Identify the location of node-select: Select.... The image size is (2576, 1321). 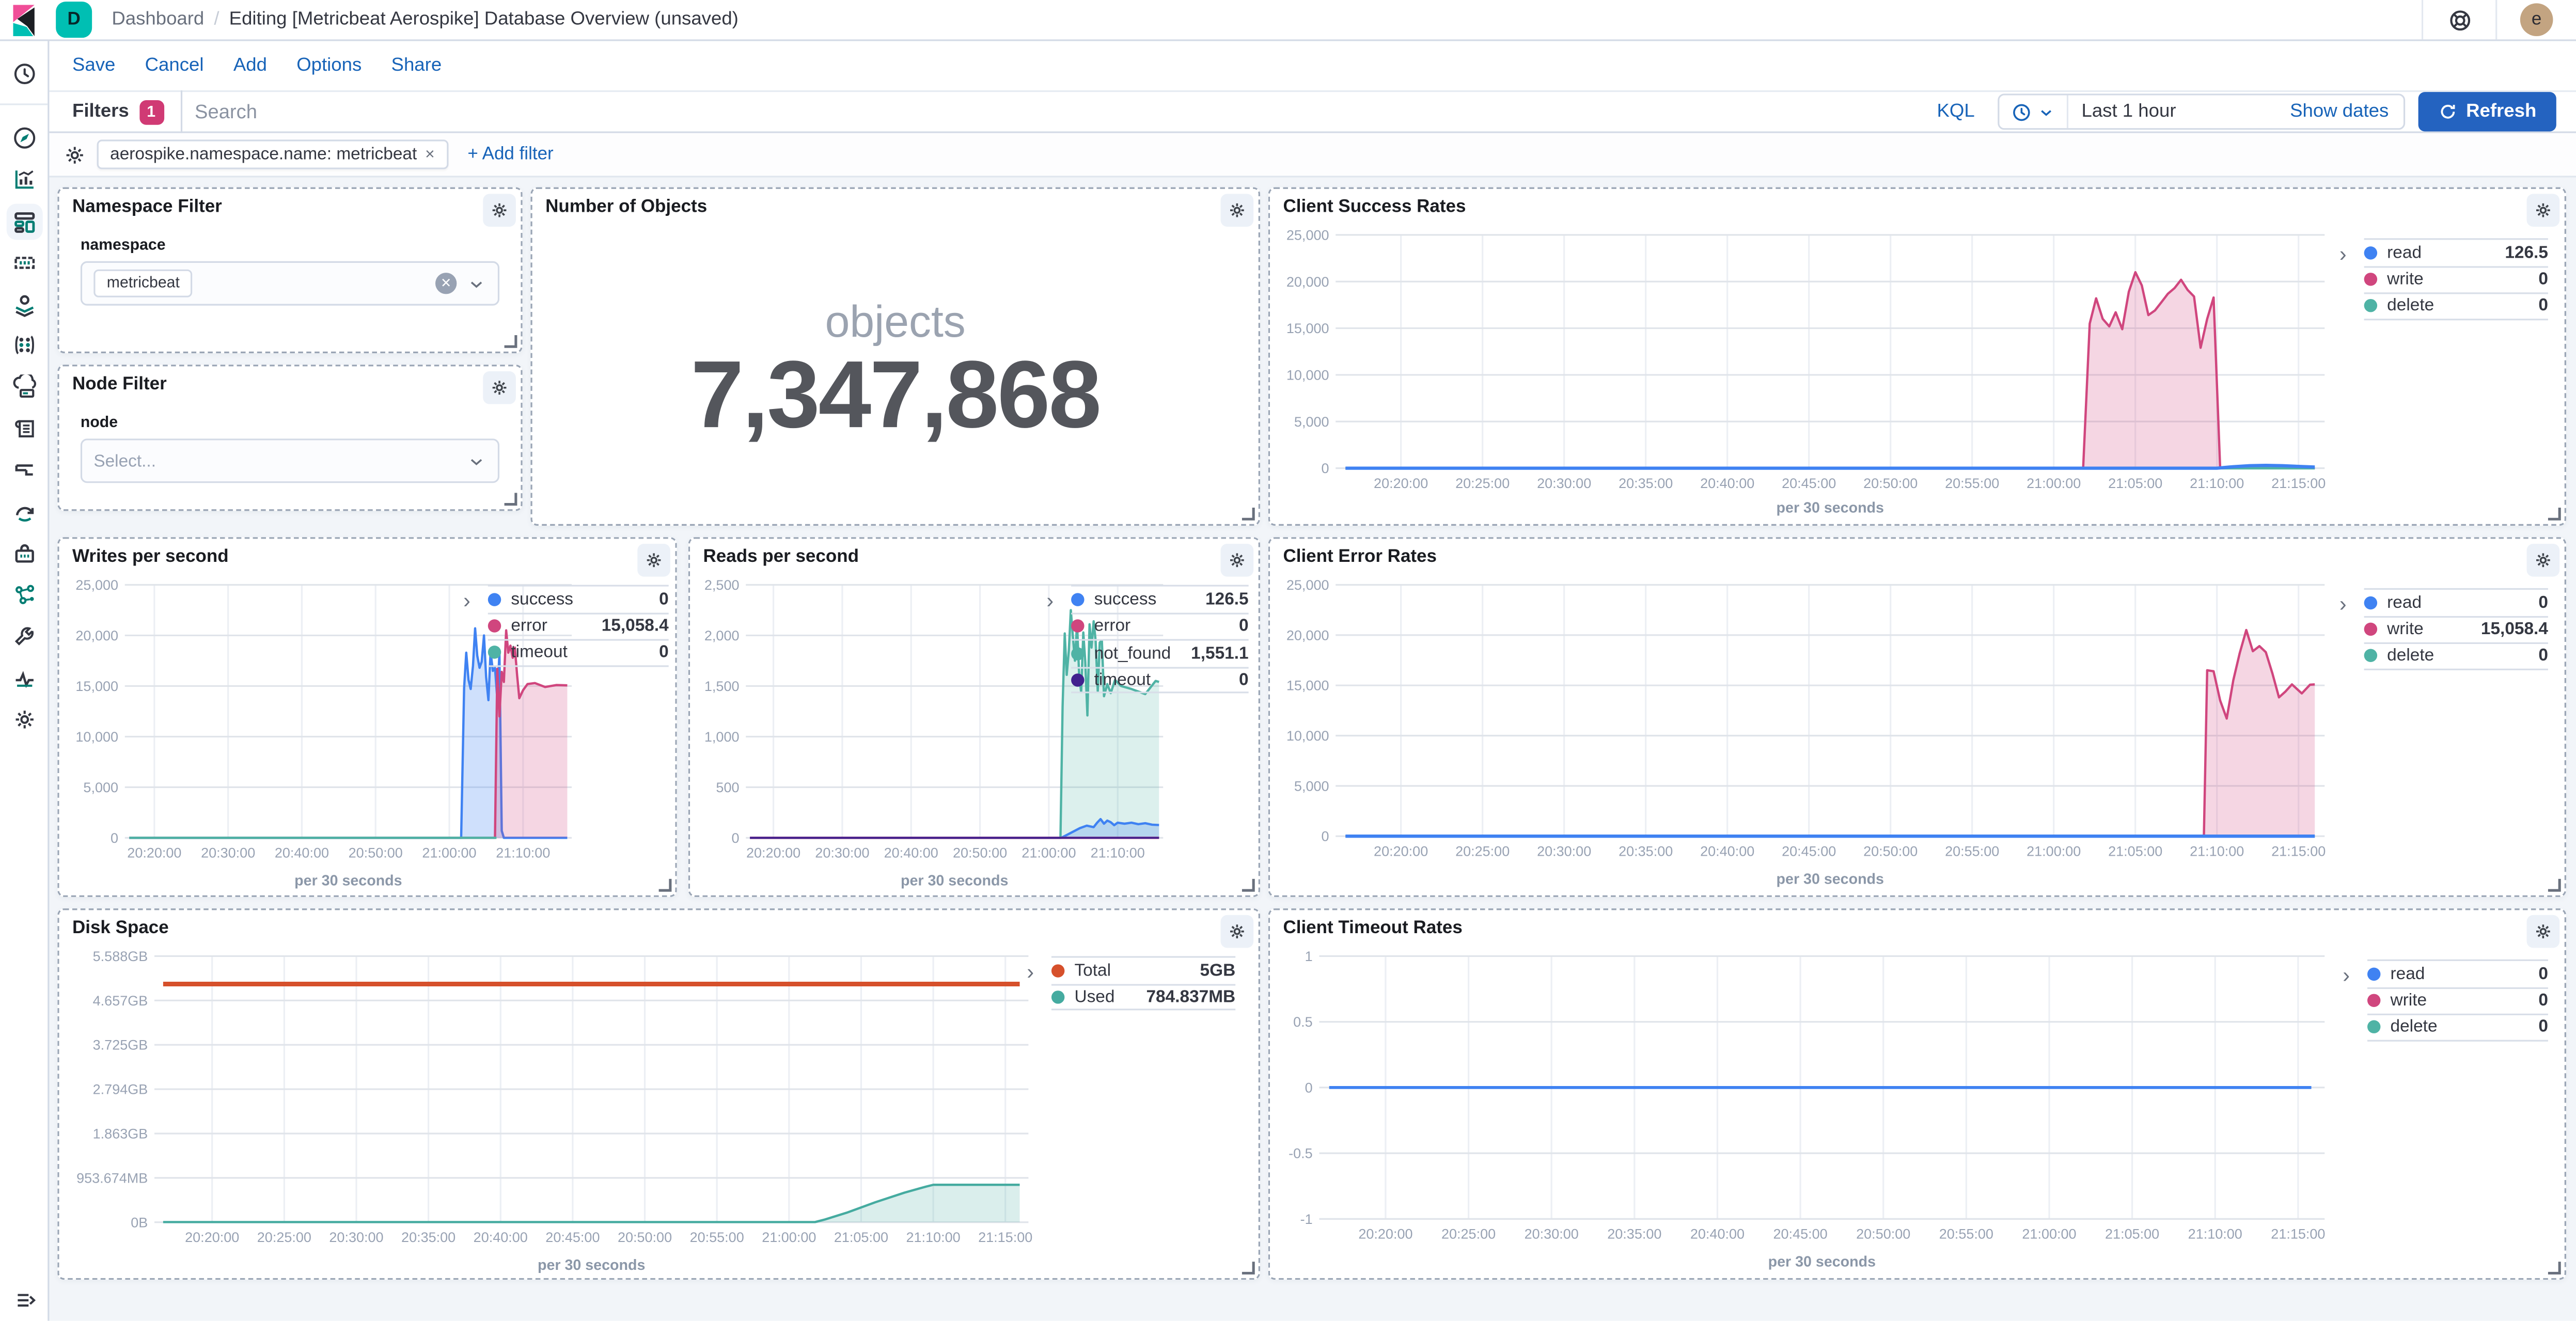
(290, 460).